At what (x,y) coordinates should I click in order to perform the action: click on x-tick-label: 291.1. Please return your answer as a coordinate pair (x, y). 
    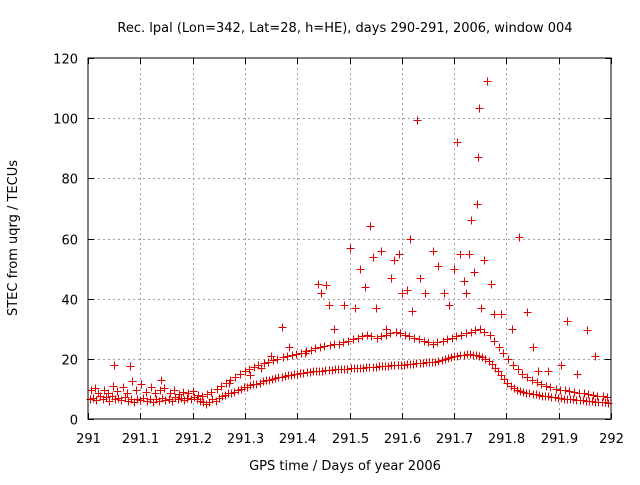
    Looking at the image, I should click on (140, 439).